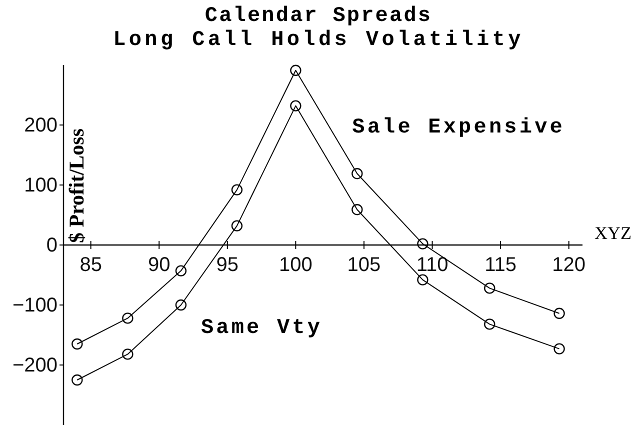 The image size is (637, 442). What do you see at coordinates (35, 365) in the screenshot?
I see `y-tick-label: −200` at bounding box center [35, 365].